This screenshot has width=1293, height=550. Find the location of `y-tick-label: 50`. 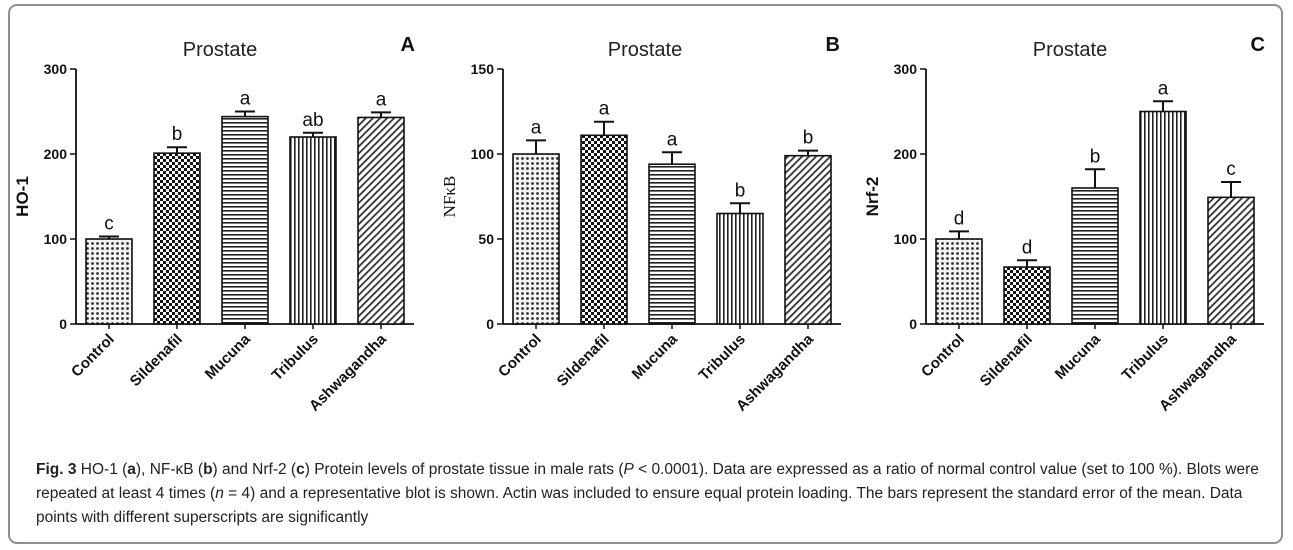

y-tick-label: 50 is located at coordinates (486, 239).